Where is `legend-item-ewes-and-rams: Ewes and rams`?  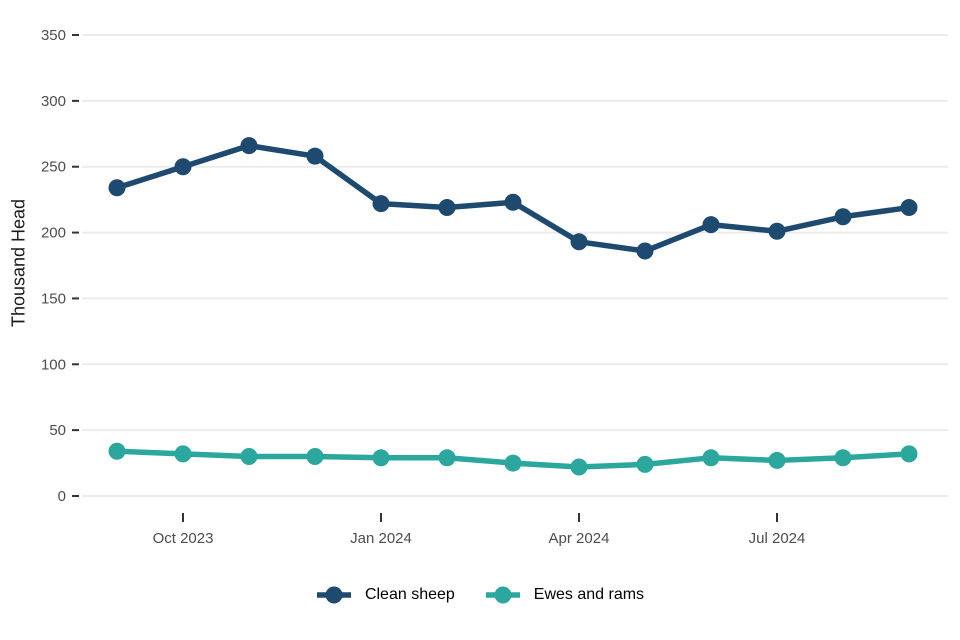 legend-item-ewes-and-rams: Ewes and rams is located at coordinates (564, 595).